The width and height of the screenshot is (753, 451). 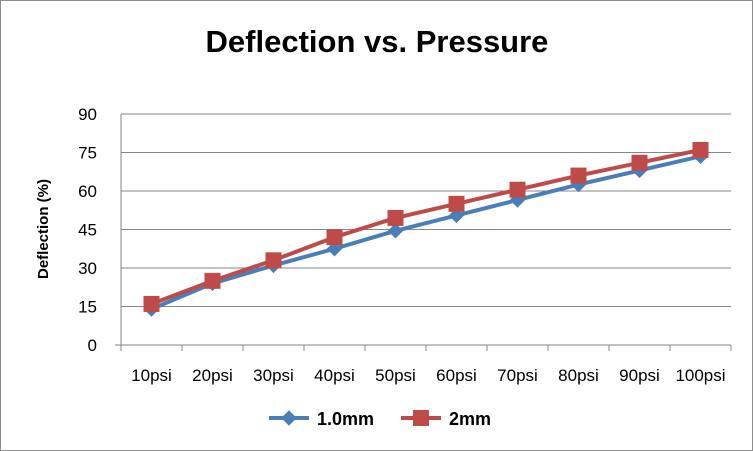 What do you see at coordinates (517, 375) in the screenshot?
I see `x-tick-label-70psi: 70psi` at bounding box center [517, 375].